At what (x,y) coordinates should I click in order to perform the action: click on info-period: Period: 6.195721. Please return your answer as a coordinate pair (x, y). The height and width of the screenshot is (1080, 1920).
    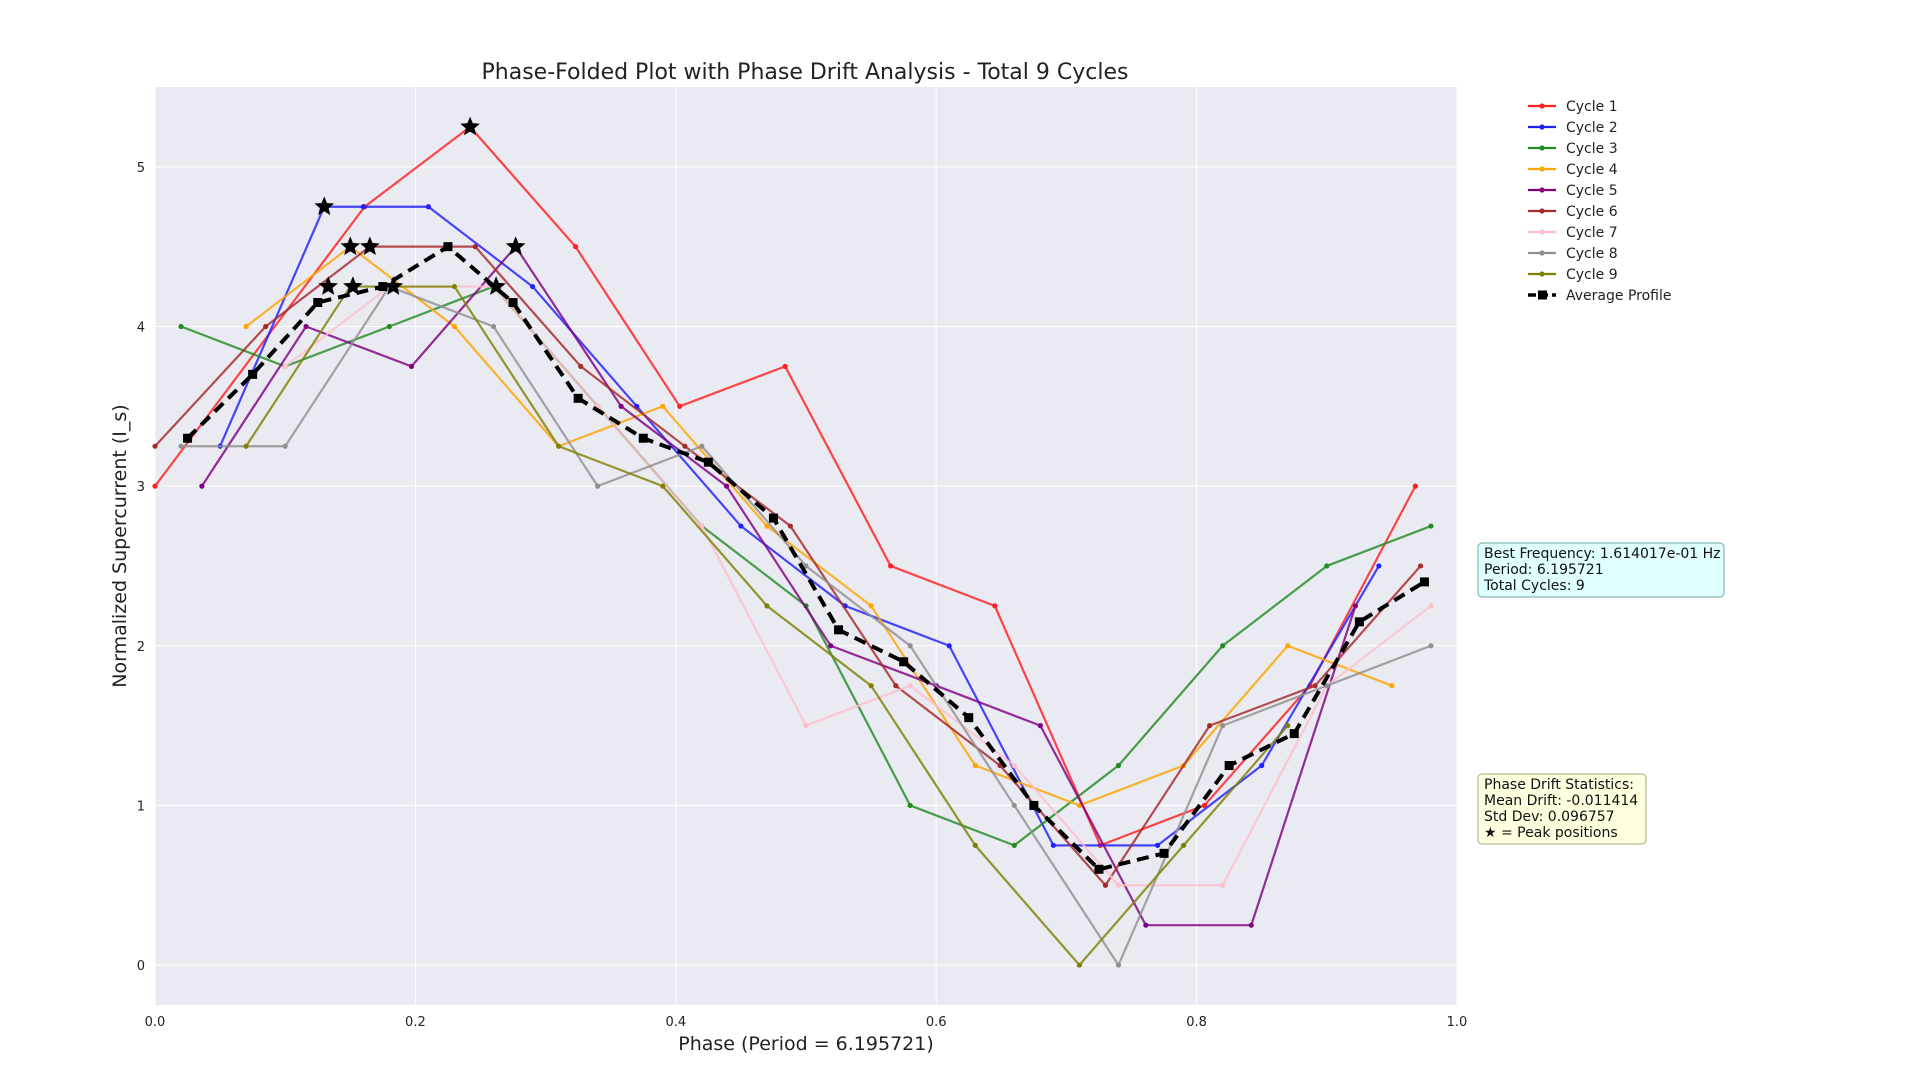
    Looking at the image, I should click on (1544, 570).